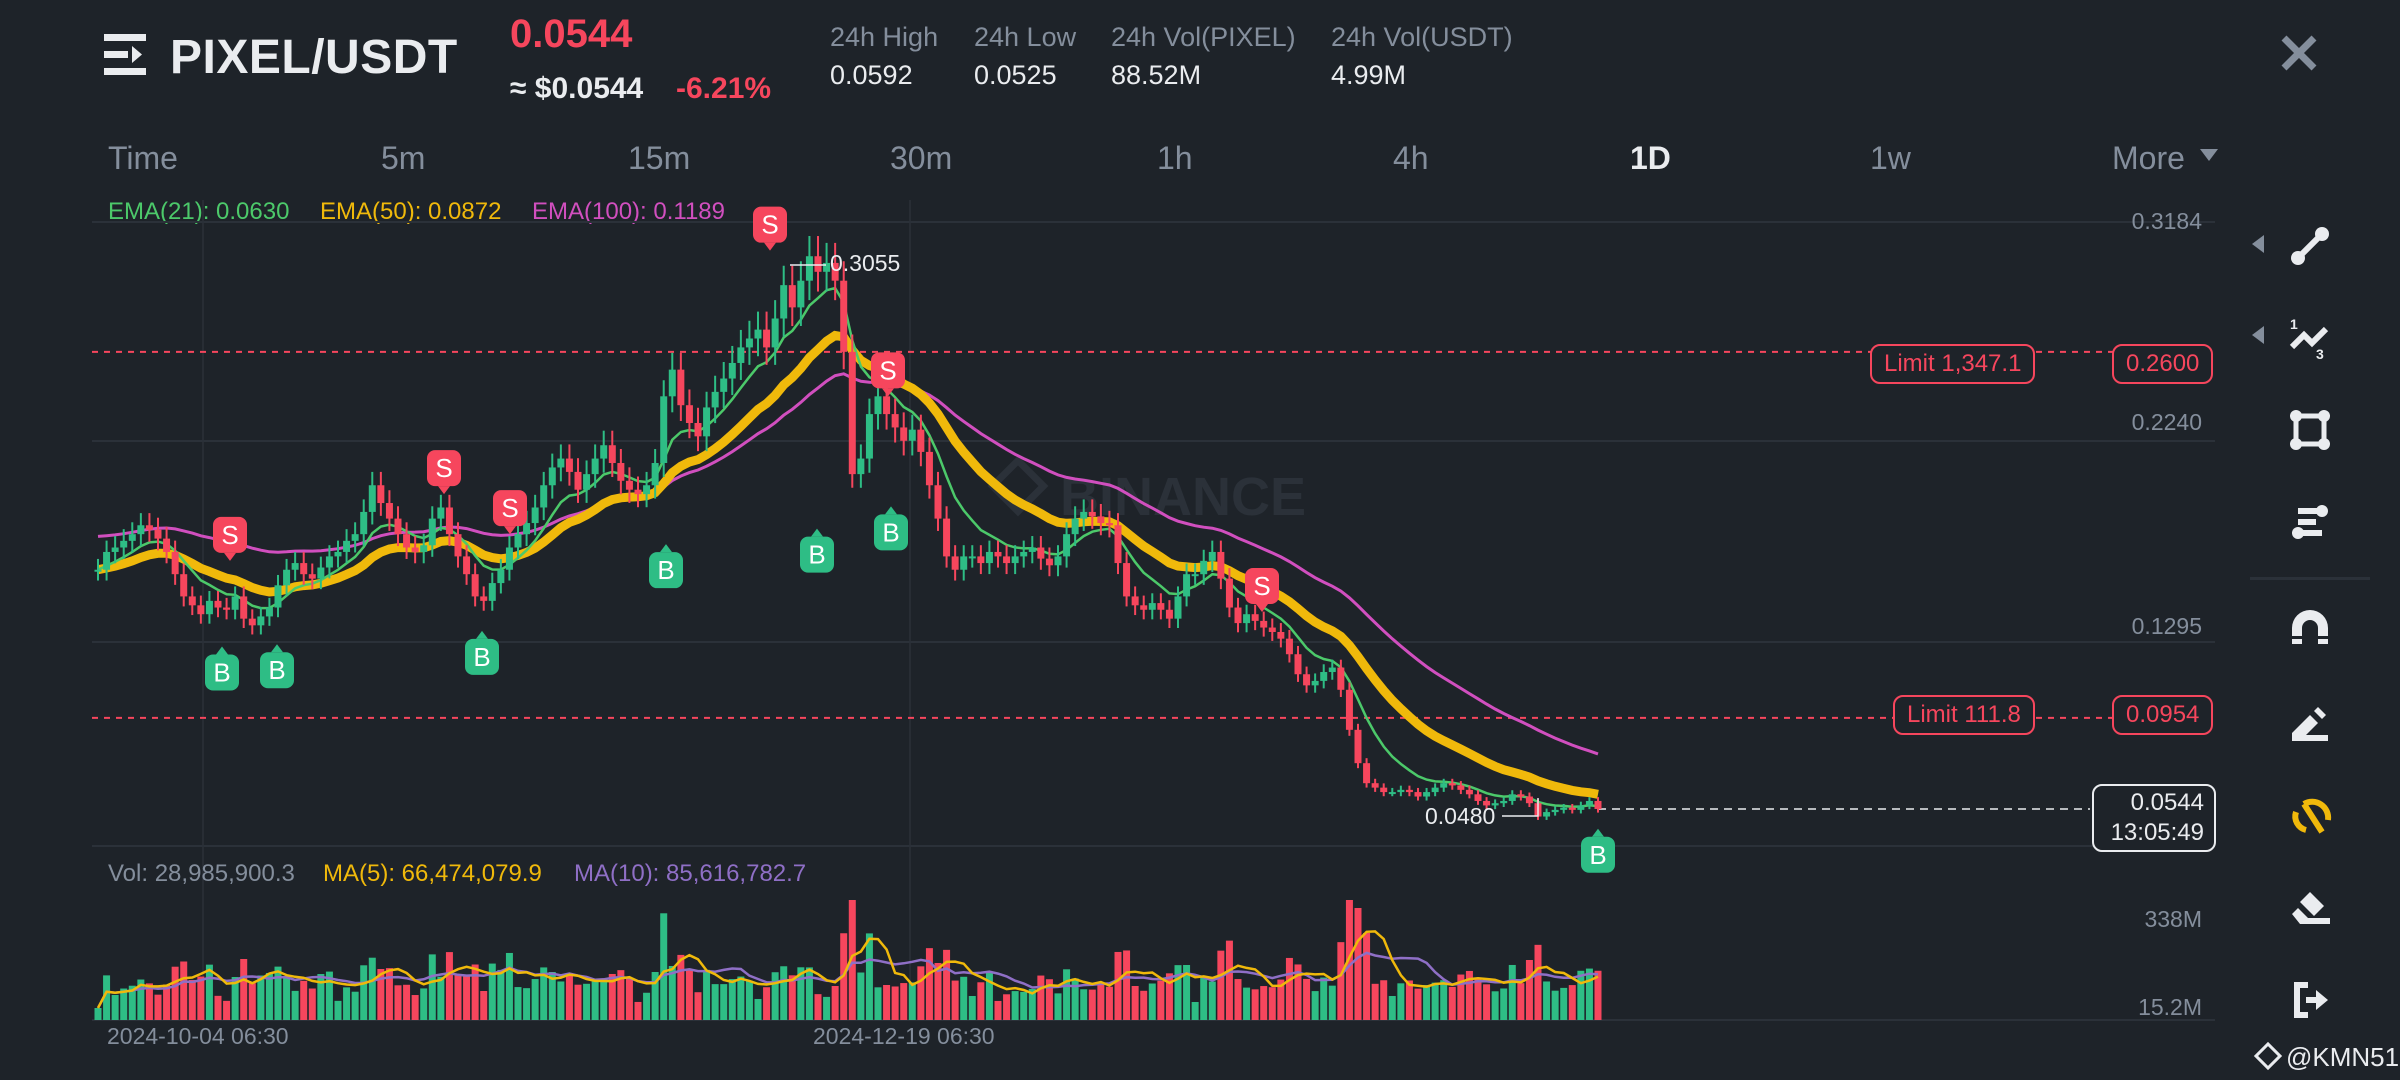  I want to click on stat-24h-vol-base-label: 24h Vol(PIXEL), so click(1203, 37).